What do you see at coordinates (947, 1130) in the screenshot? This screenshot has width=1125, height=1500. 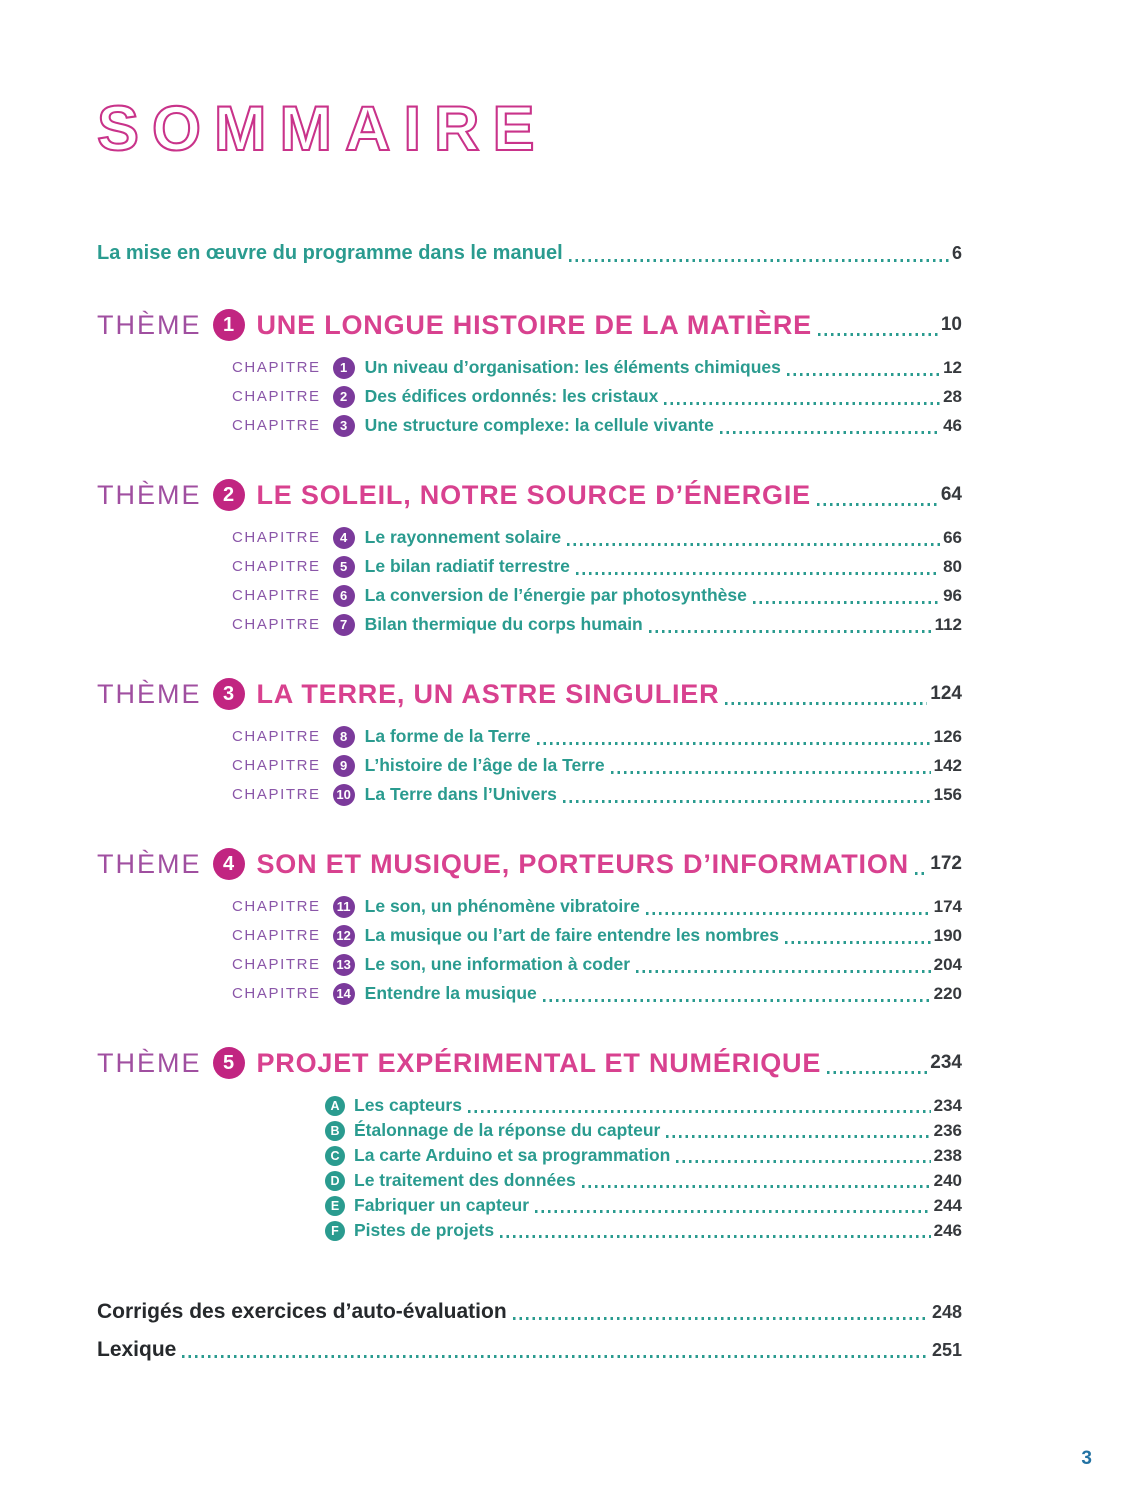 I see `section-page: 236` at bounding box center [947, 1130].